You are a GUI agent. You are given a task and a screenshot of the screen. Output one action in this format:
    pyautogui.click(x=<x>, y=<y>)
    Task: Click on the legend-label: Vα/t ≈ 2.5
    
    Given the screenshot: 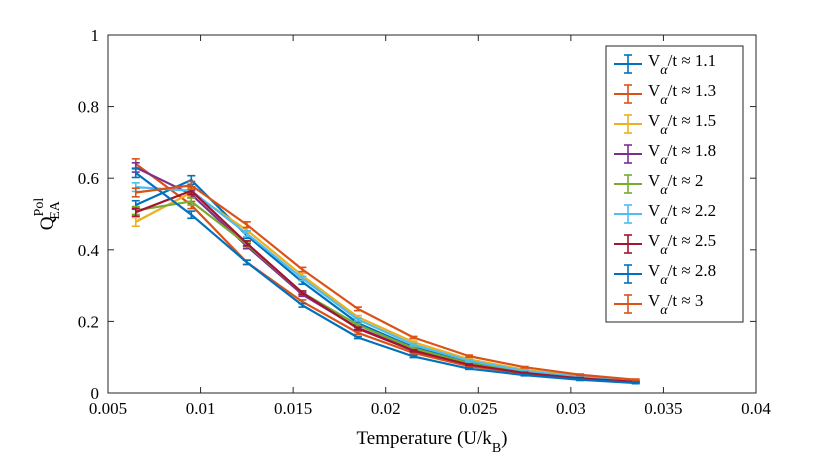 What is the action you would take?
    pyautogui.click(x=682, y=244)
    